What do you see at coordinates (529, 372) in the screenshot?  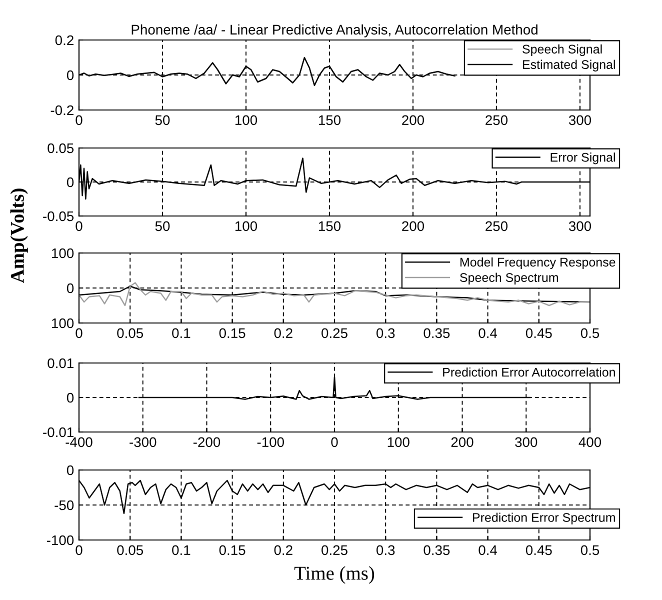 I see `legend-label: Prediction Error Autocorrelation` at bounding box center [529, 372].